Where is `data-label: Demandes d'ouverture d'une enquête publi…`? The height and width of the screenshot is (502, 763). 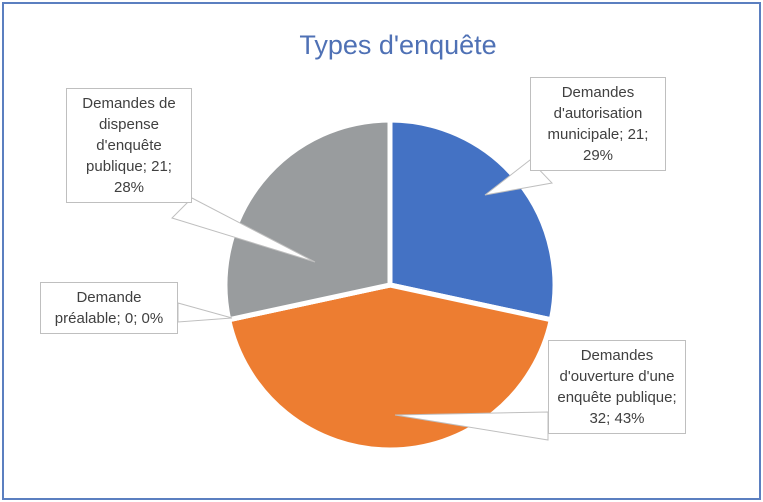 data-label: Demandes d'ouverture d'une enquête publi… is located at coordinates (617, 387).